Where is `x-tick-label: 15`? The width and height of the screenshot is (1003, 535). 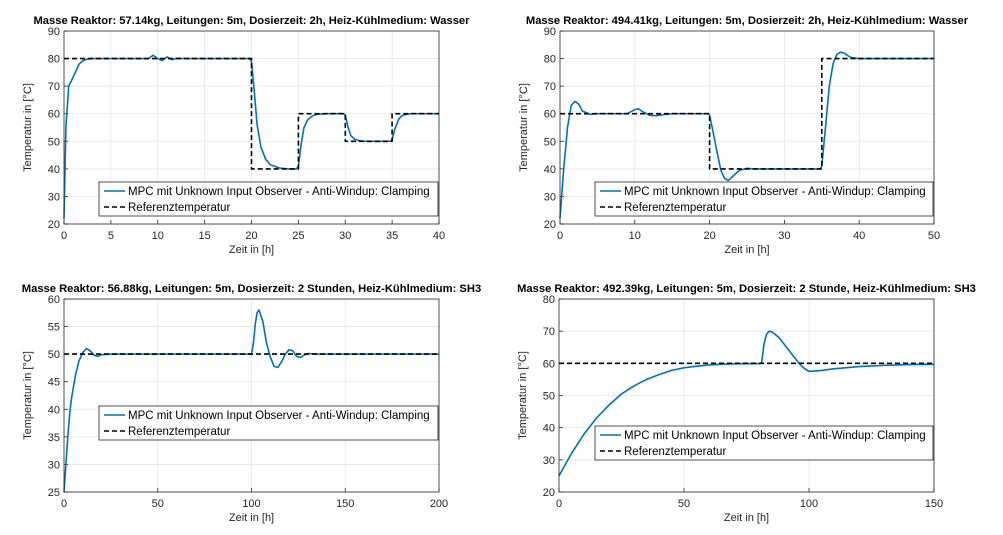 x-tick-label: 15 is located at coordinates (205, 236).